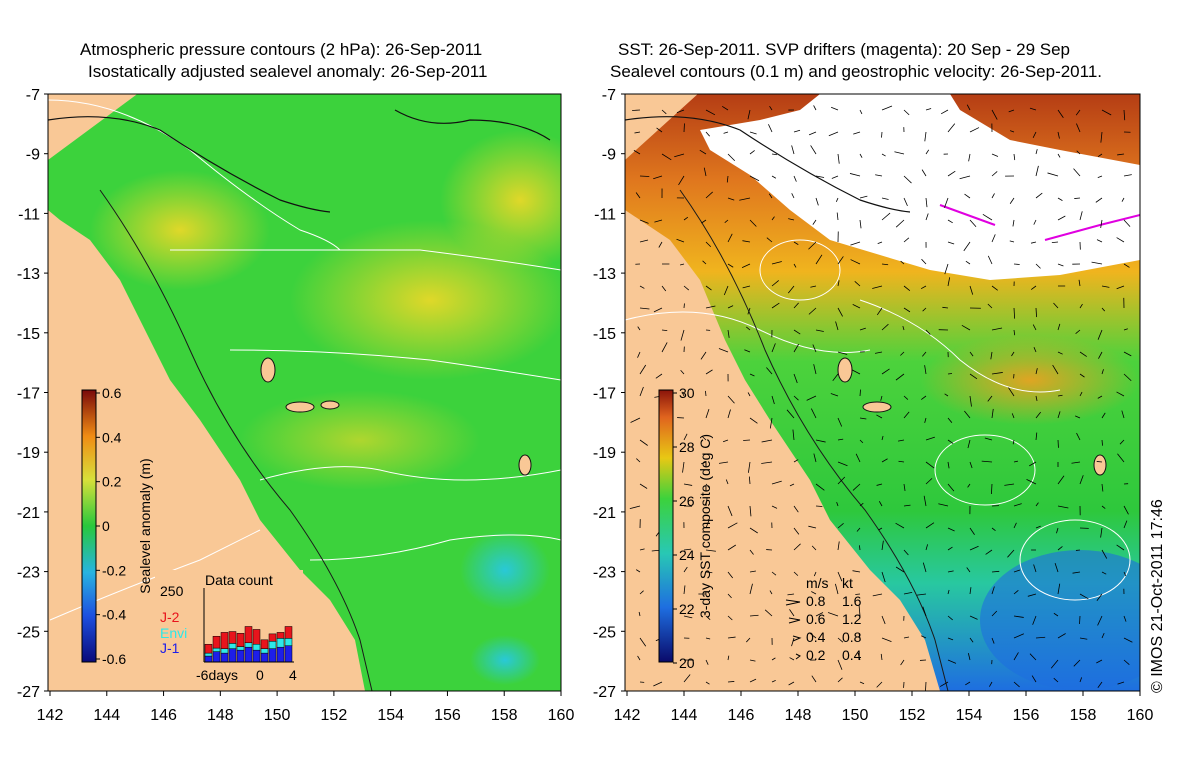  Describe the element at coordinates (114, 615) in the screenshot. I see `colorbar-tick-label: -0.4` at that location.